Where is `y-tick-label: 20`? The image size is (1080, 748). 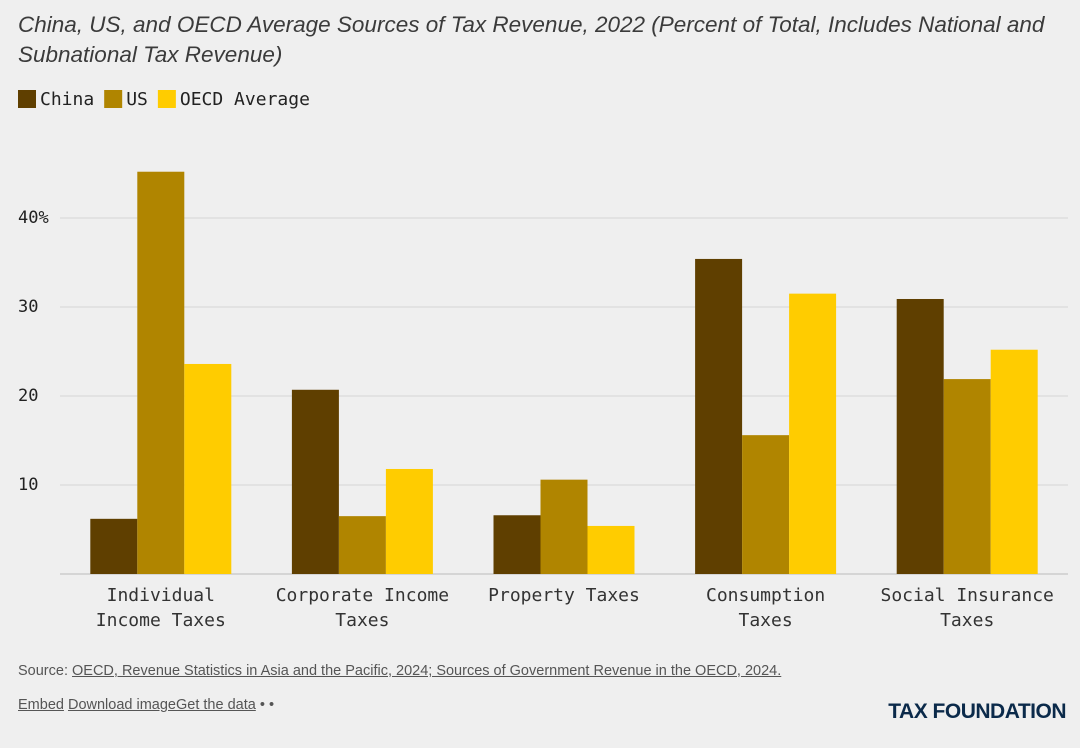
y-tick-label: 20 is located at coordinates (28, 396).